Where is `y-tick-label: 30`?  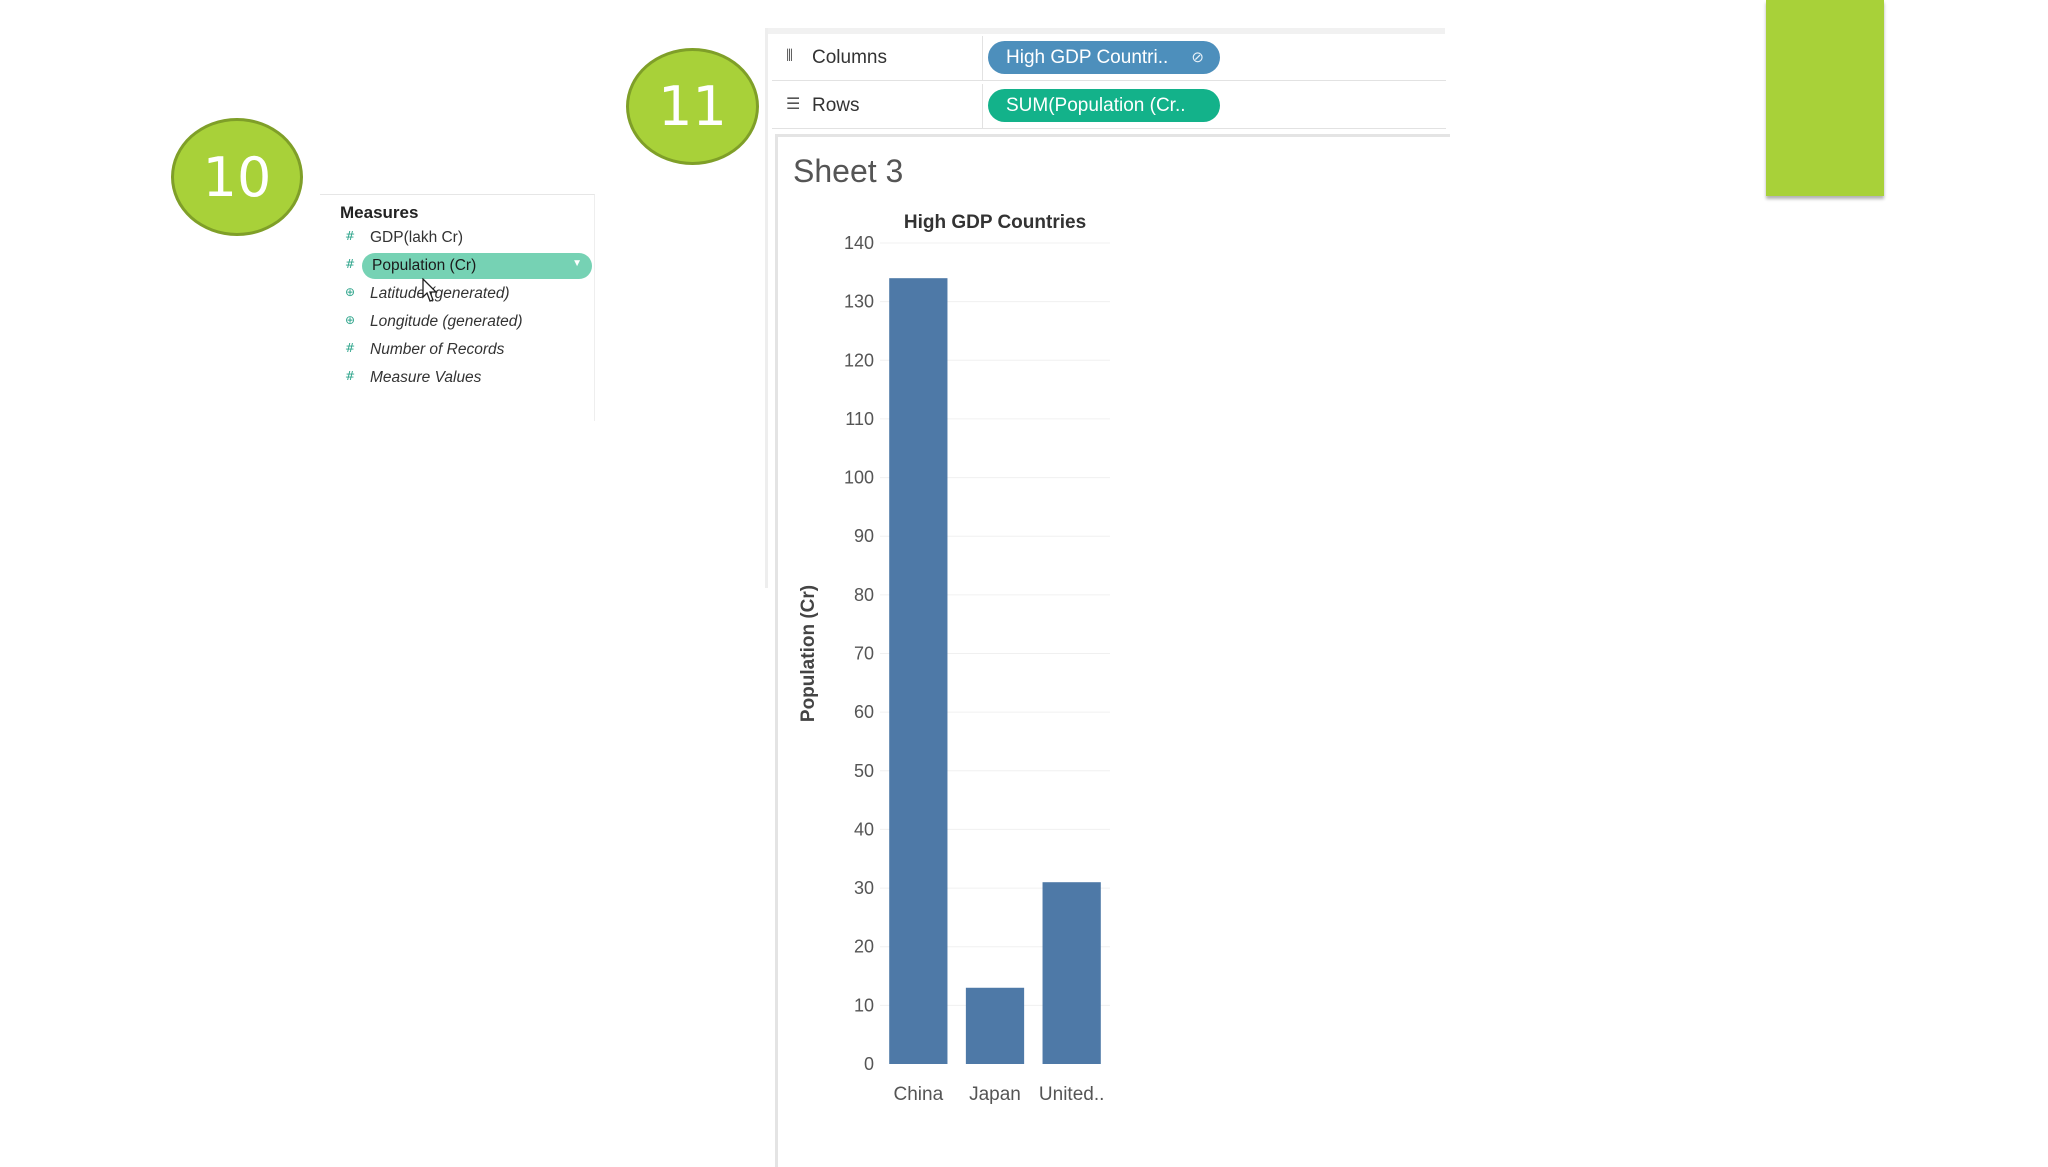
y-tick-label: 30 is located at coordinates (864, 888).